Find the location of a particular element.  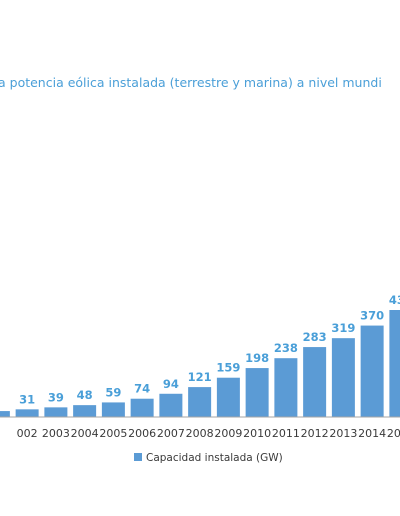

x-tick-2004: 2004 is located at coordinates (85, 433).